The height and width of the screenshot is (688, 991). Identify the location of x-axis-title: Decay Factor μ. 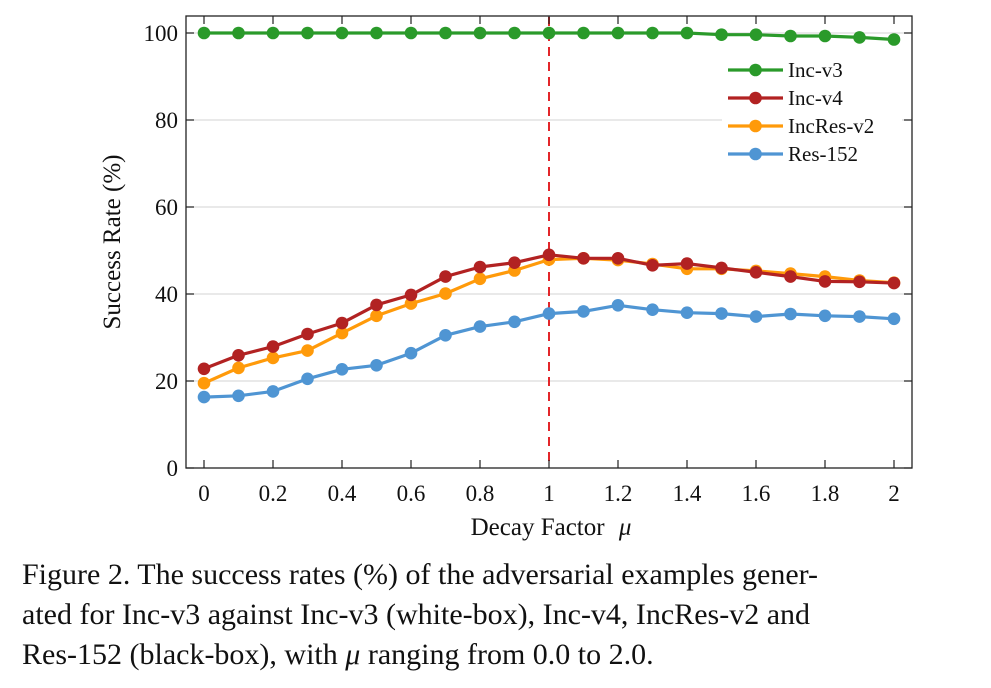
(551, 527).